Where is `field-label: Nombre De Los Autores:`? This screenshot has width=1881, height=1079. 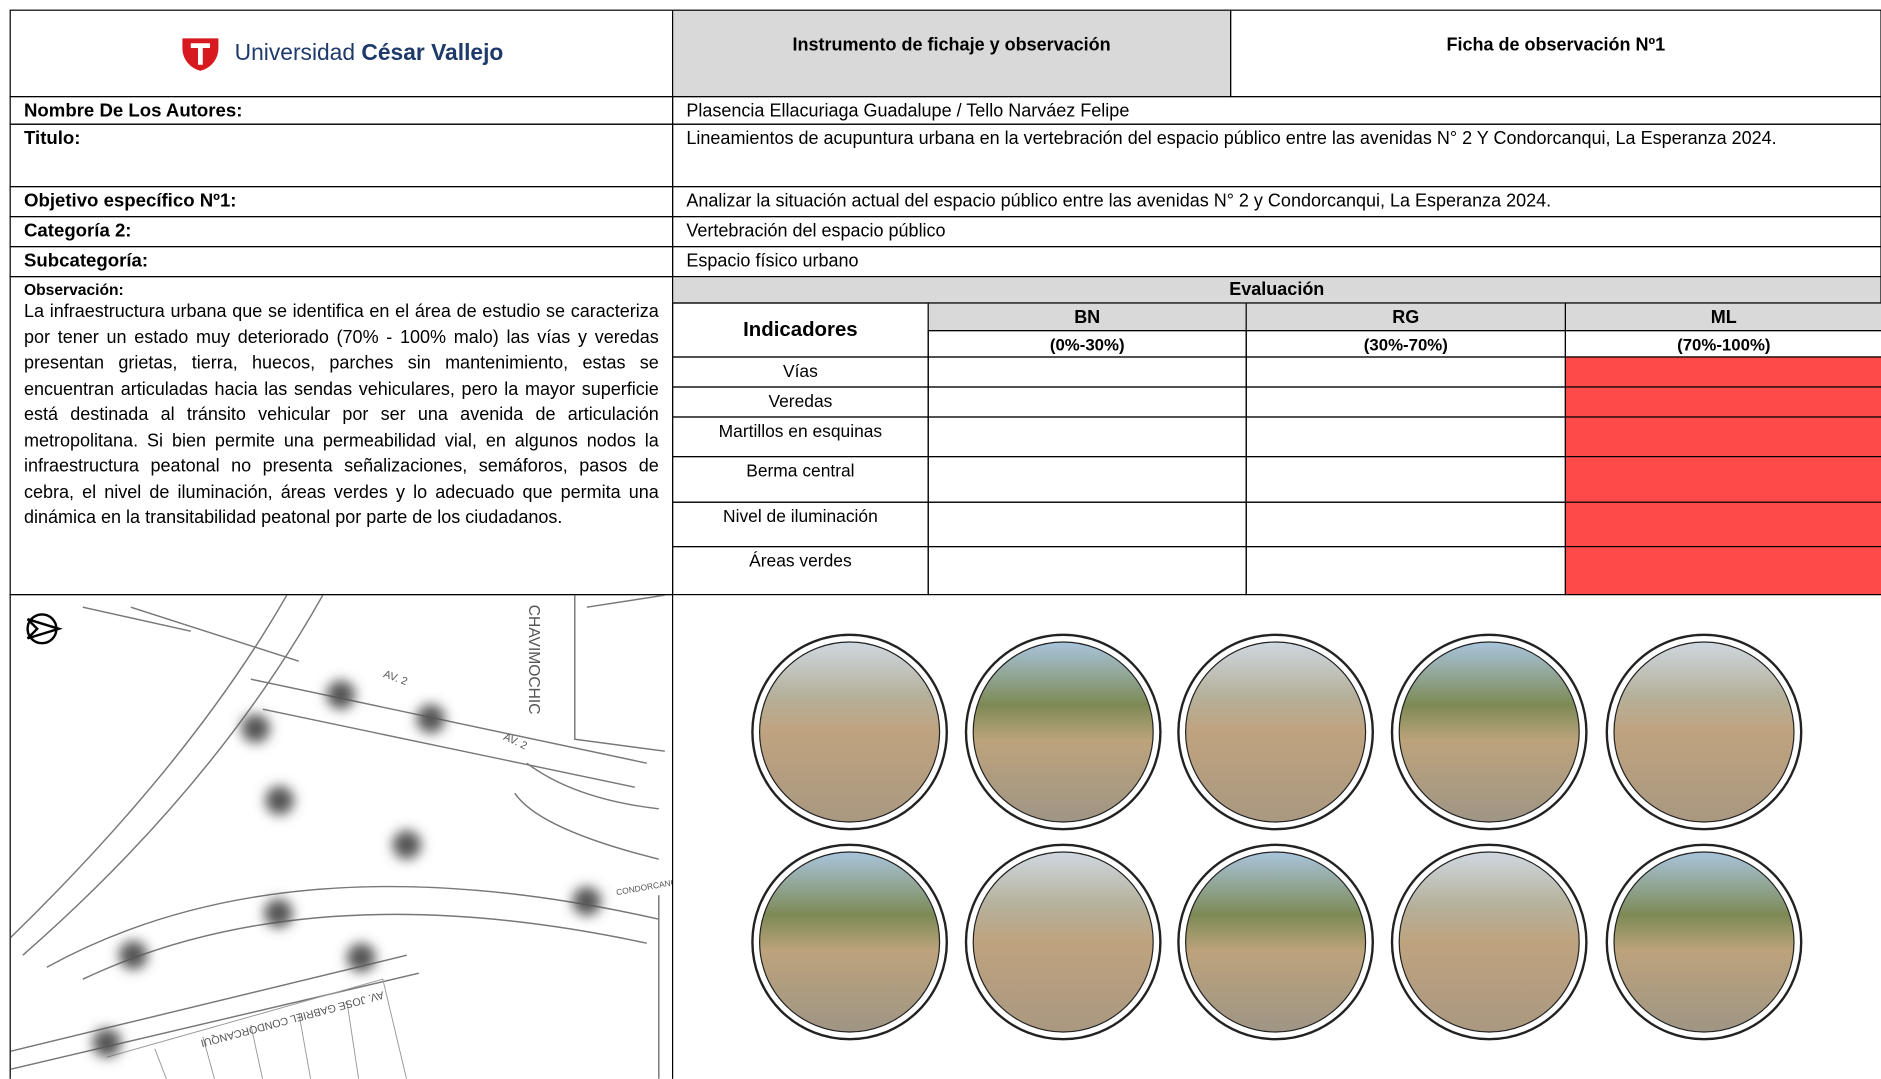
field-label: Nombre De Los Autores: is located at coordinates (341, 110).